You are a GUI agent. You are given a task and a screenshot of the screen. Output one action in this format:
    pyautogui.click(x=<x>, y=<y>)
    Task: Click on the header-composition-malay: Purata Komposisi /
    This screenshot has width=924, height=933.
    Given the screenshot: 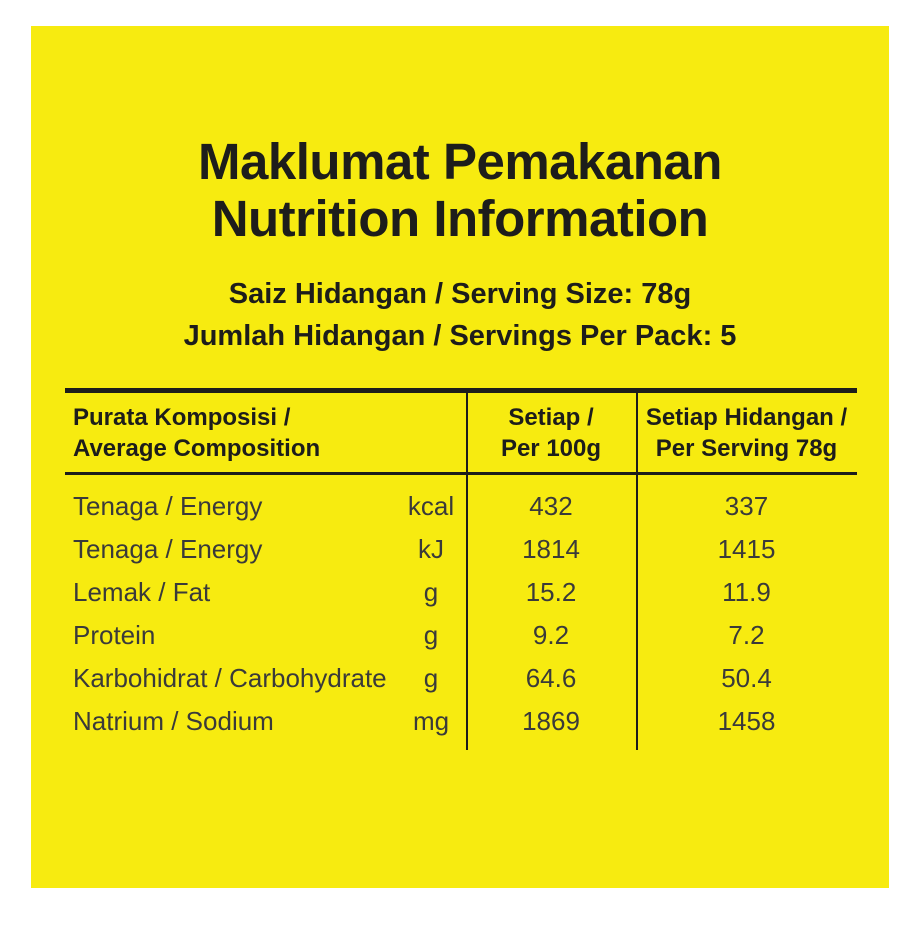 What is the action you would take?
    pyautogui.click(x=182, y=417)
    